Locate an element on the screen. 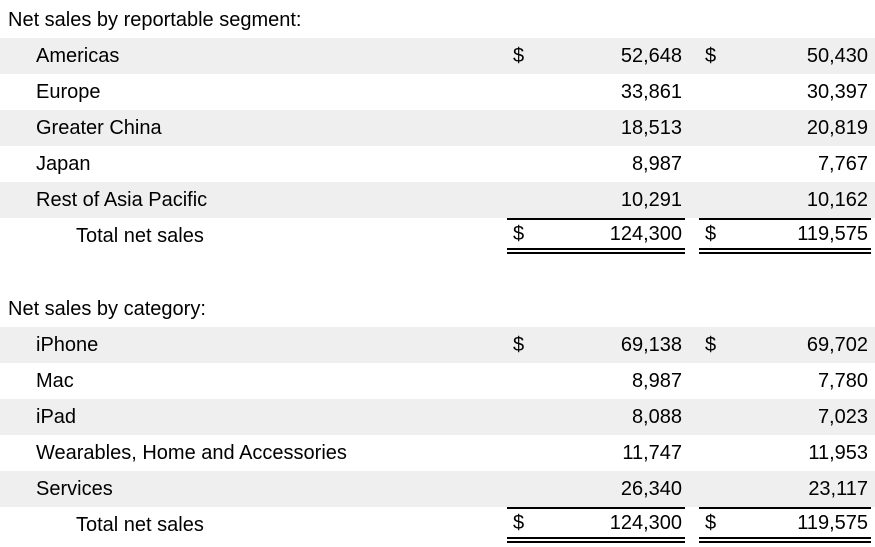  amount-prior-period: 7,023 is located at coordinates (785, 417).